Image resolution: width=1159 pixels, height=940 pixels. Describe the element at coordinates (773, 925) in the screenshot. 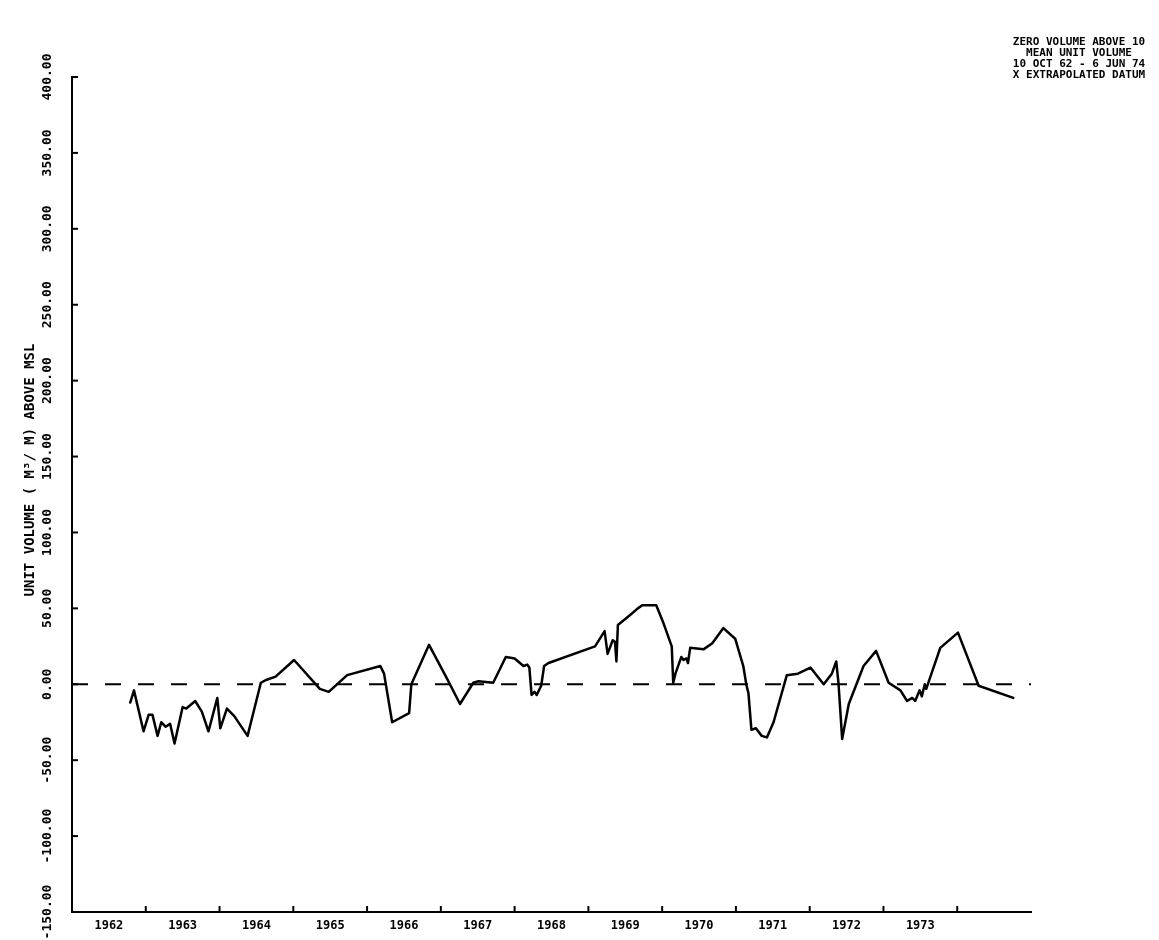

I see `x-tick-label: 1971` at that location.